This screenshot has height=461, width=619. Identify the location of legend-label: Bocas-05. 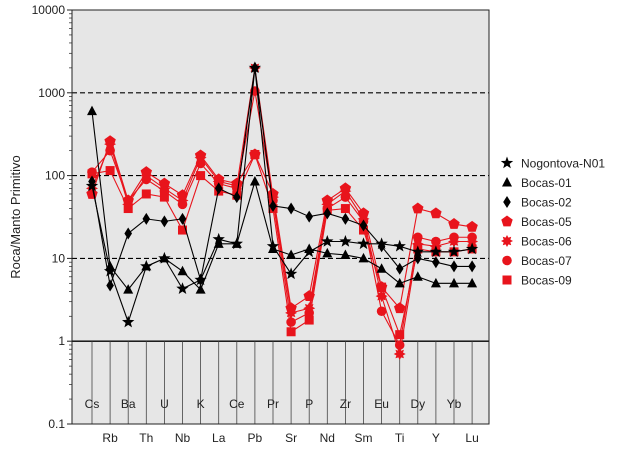
(546, 222).